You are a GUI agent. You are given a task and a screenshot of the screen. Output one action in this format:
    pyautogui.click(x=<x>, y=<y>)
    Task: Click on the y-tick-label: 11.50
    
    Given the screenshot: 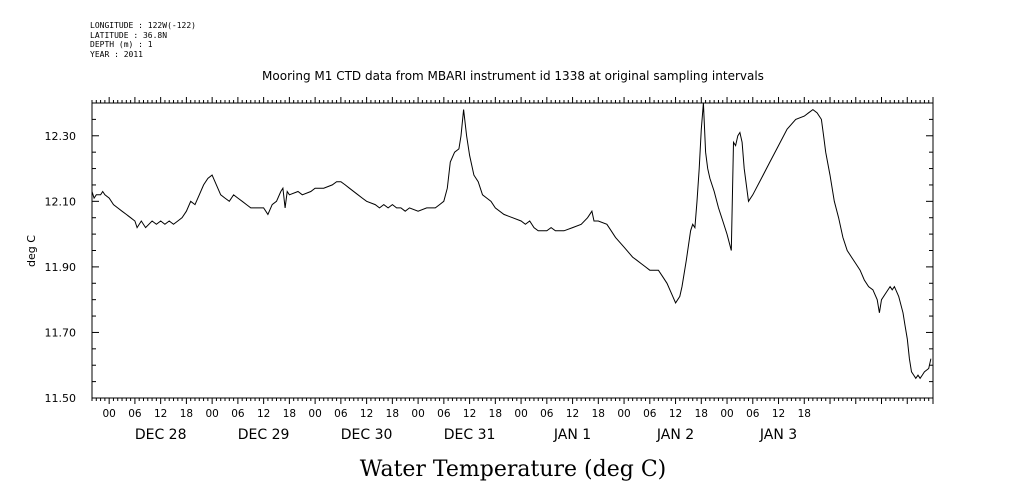 What is the action you would take?
    pyautogui.click(x=61, y=398)
    